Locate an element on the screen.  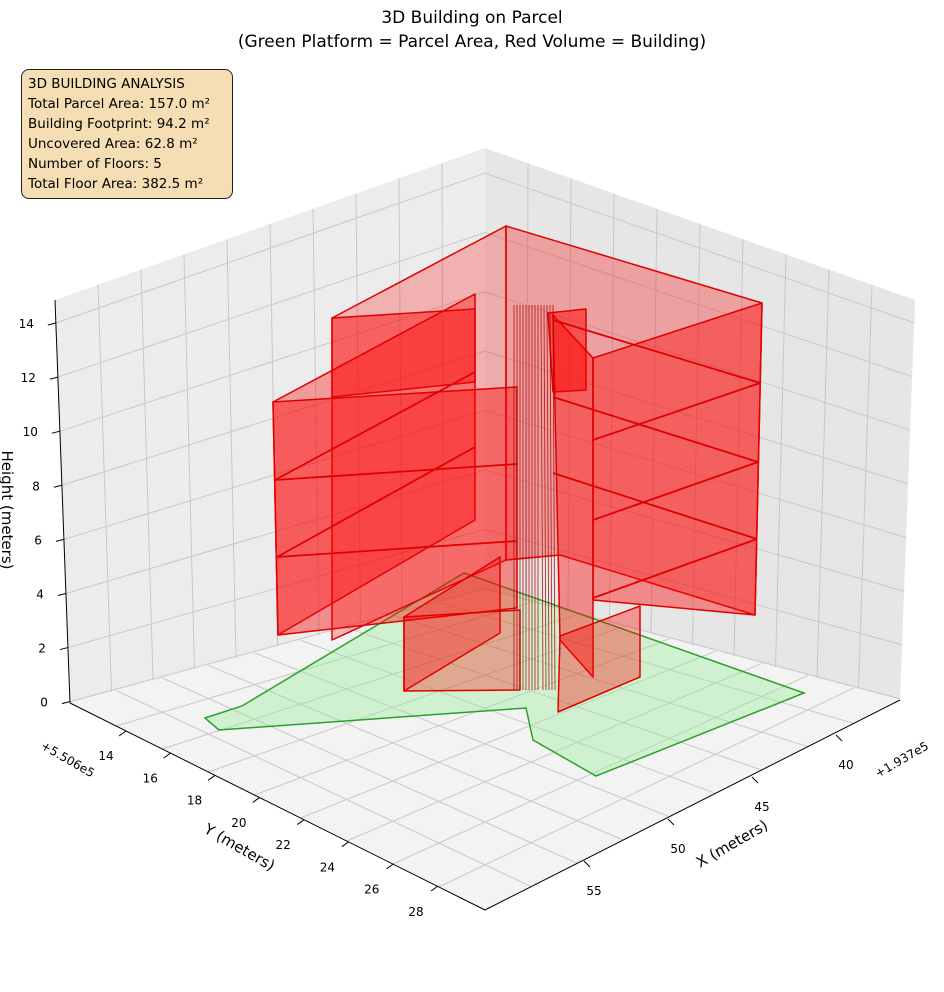
chart-title: 3D Building on Parcel is located at coordinates (472, 18).